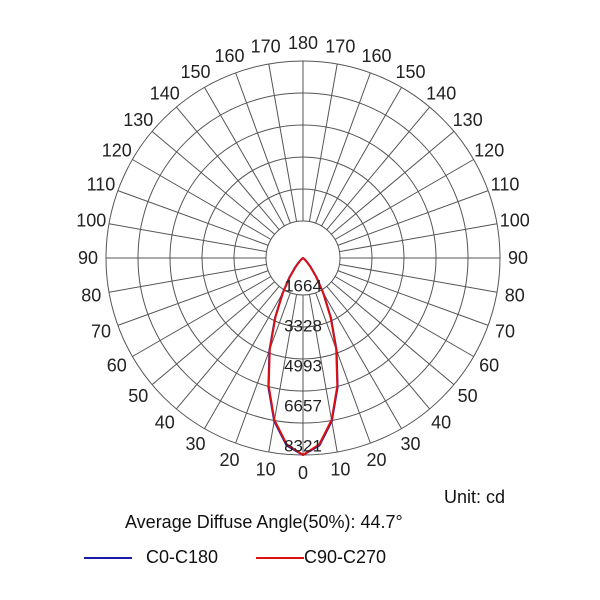 The height and width of the screenshot is (600, 600). Describe the element at coordinates (340, 470) in the screenshot. I see `angle-label-10-right: 10` at that location.